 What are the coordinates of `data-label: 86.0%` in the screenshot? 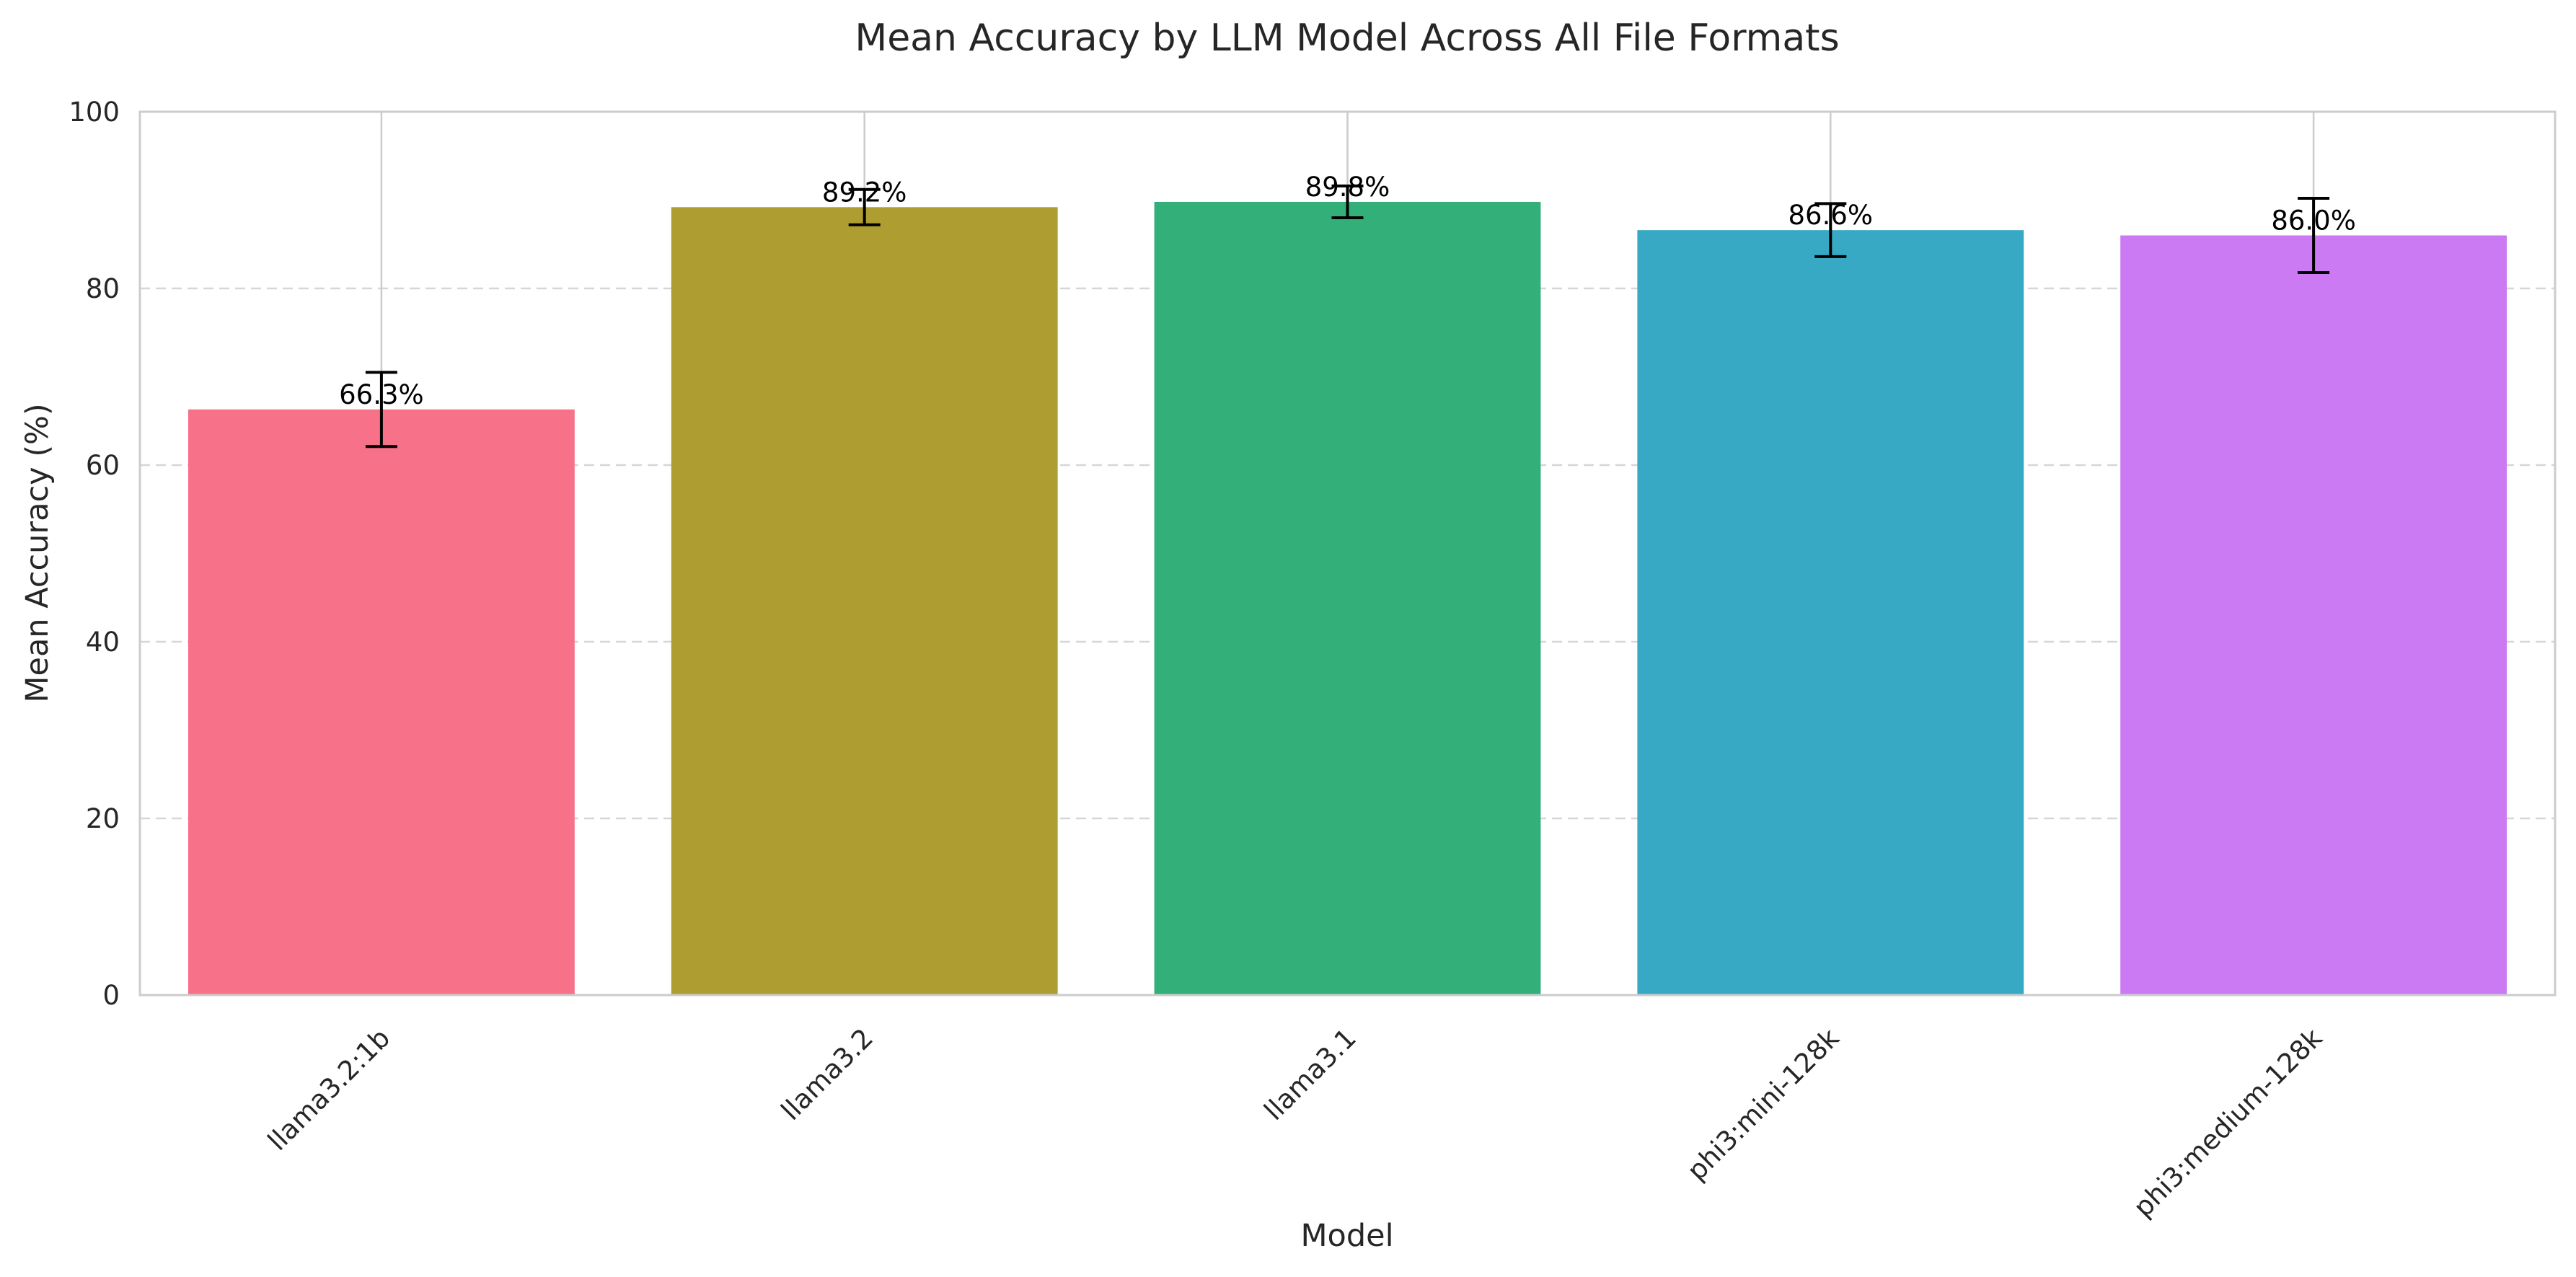 It's located at (2313, 221).